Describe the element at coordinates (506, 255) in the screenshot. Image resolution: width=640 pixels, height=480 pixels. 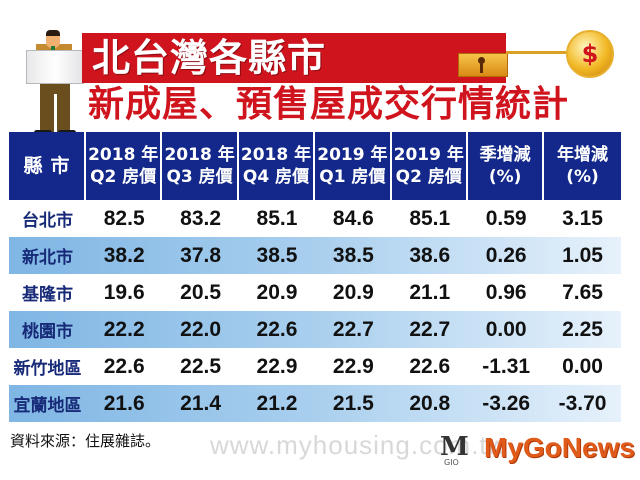
I see `table-cell: 0.26` at that location.